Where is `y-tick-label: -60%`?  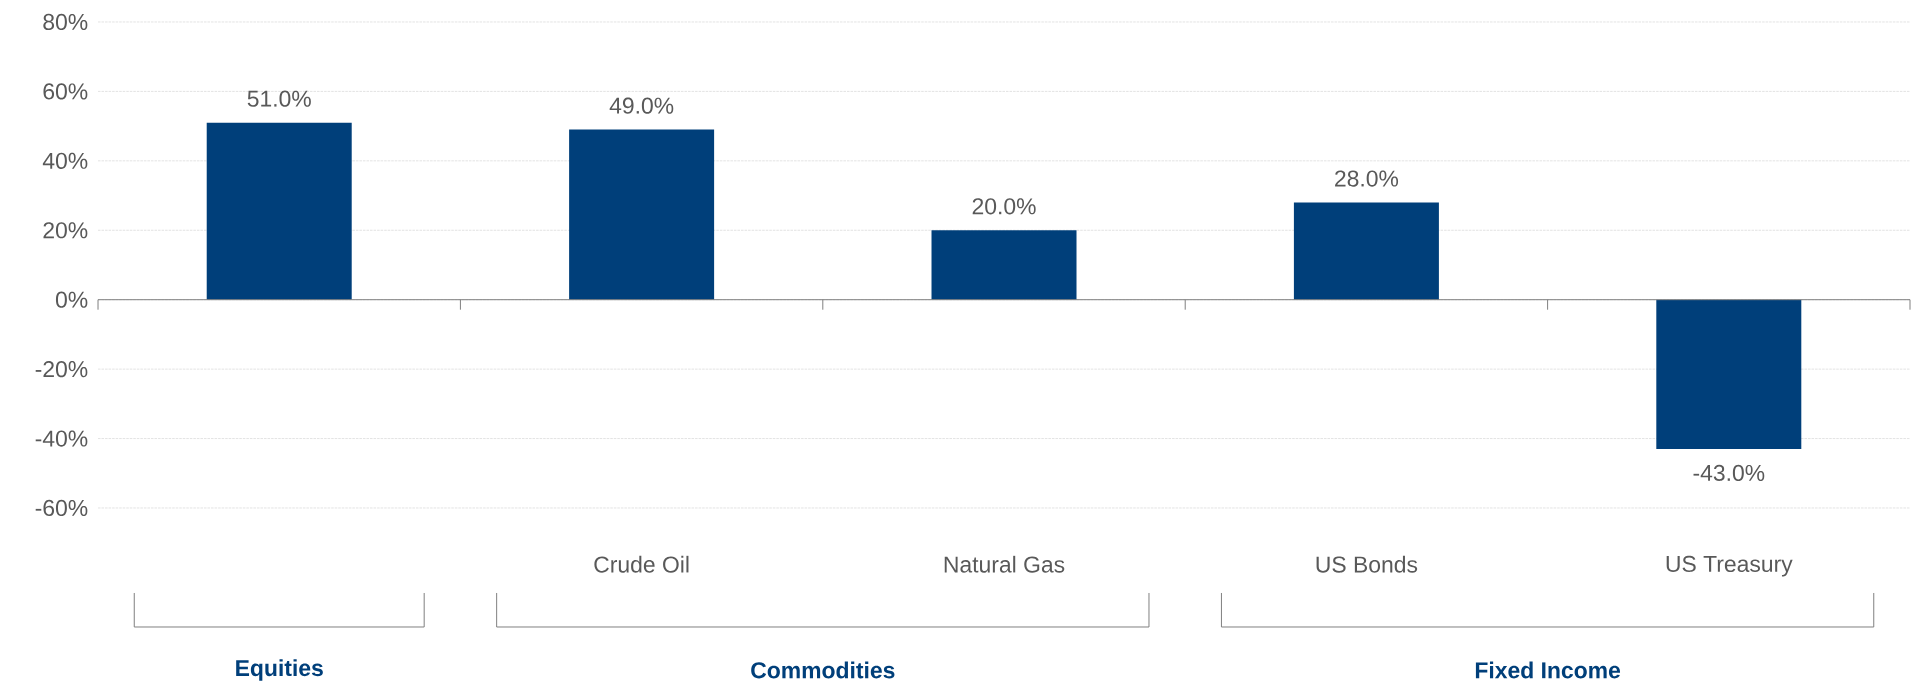
y-tick-label: -60% is located at coordinates (61, 508).